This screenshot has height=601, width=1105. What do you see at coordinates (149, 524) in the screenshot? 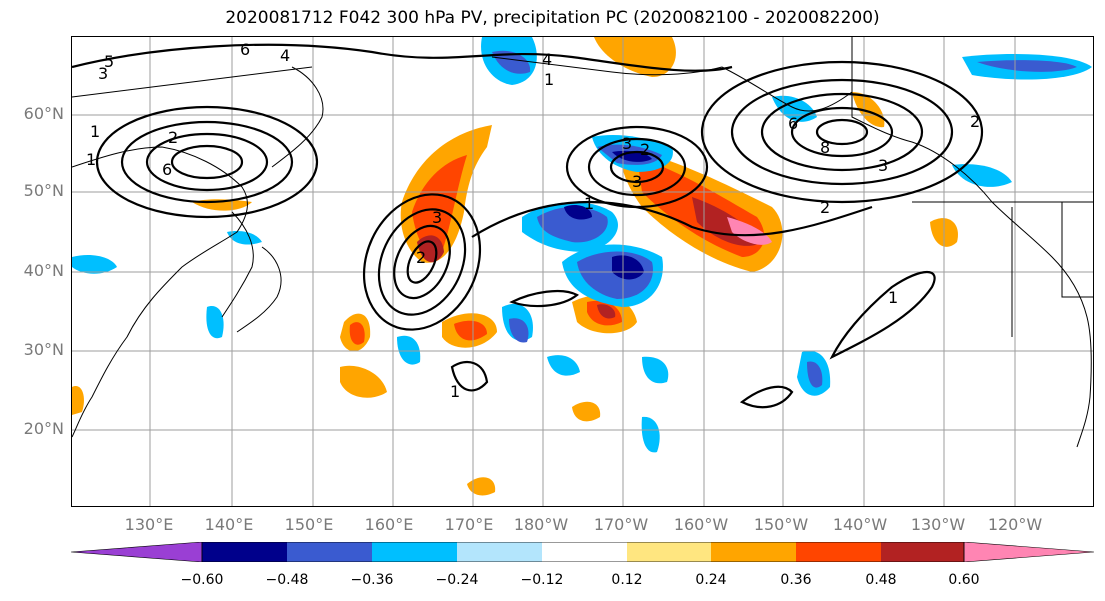
I see `lon-label-130e: 130°E` at bounding box center [149, 524].